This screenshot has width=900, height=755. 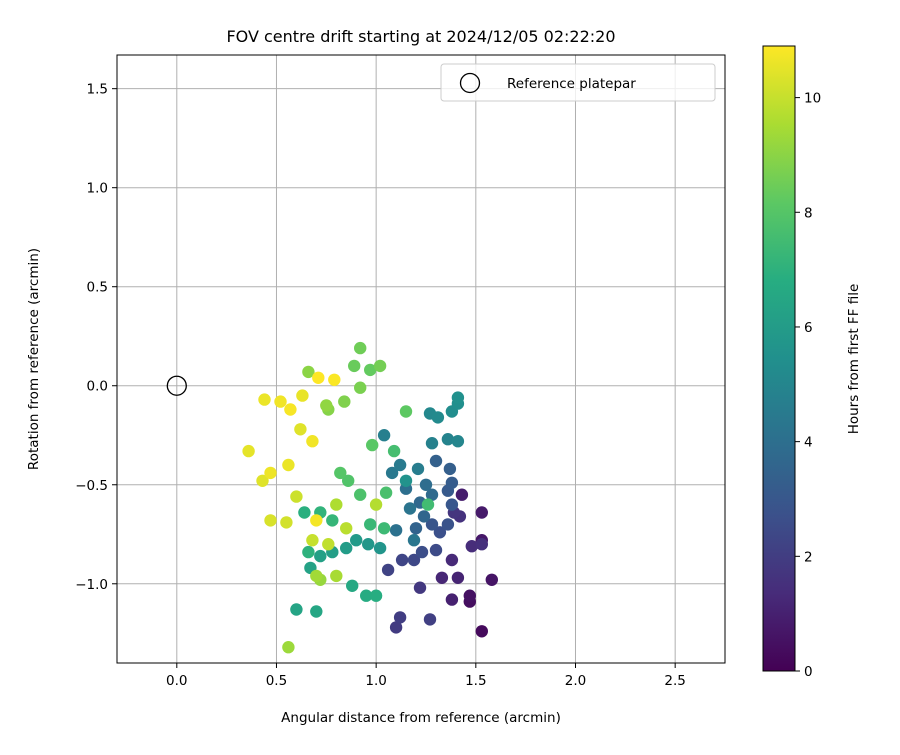 What do you see at coordinates (91, 585) in the screenshot?
I see `y-tick-label: −1.0` at bounding box center [91, 585].